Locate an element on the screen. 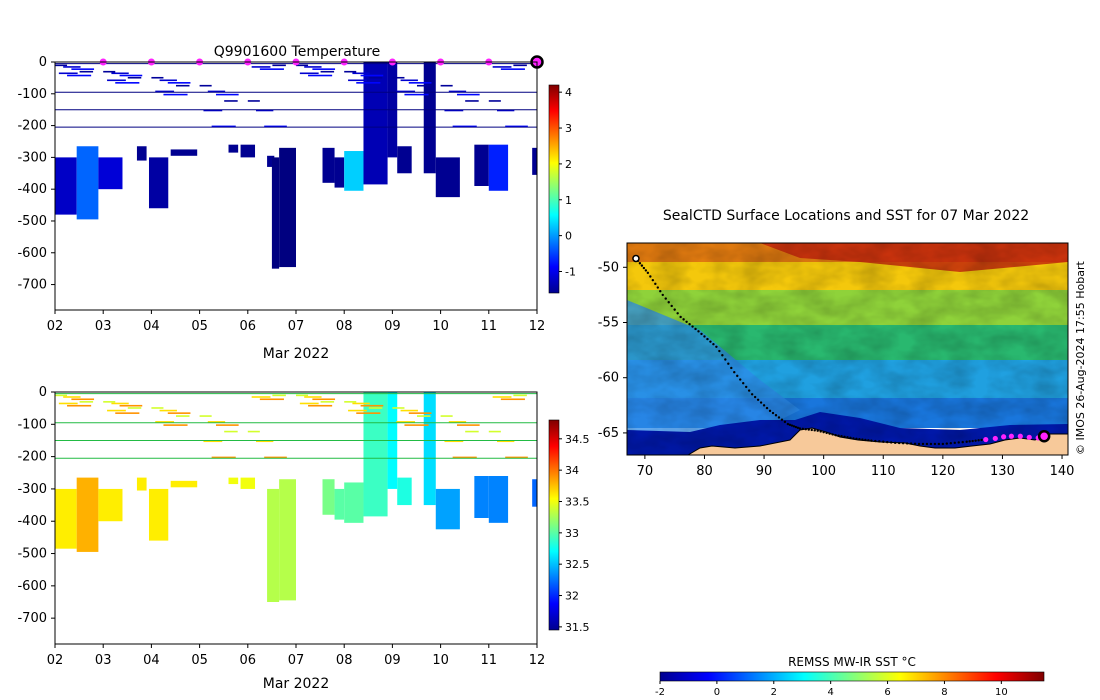 The height and width of the screenshot is (700, 1100). salinity-cbar-tick-label: 32.5 is located at coordinates (577, 564).